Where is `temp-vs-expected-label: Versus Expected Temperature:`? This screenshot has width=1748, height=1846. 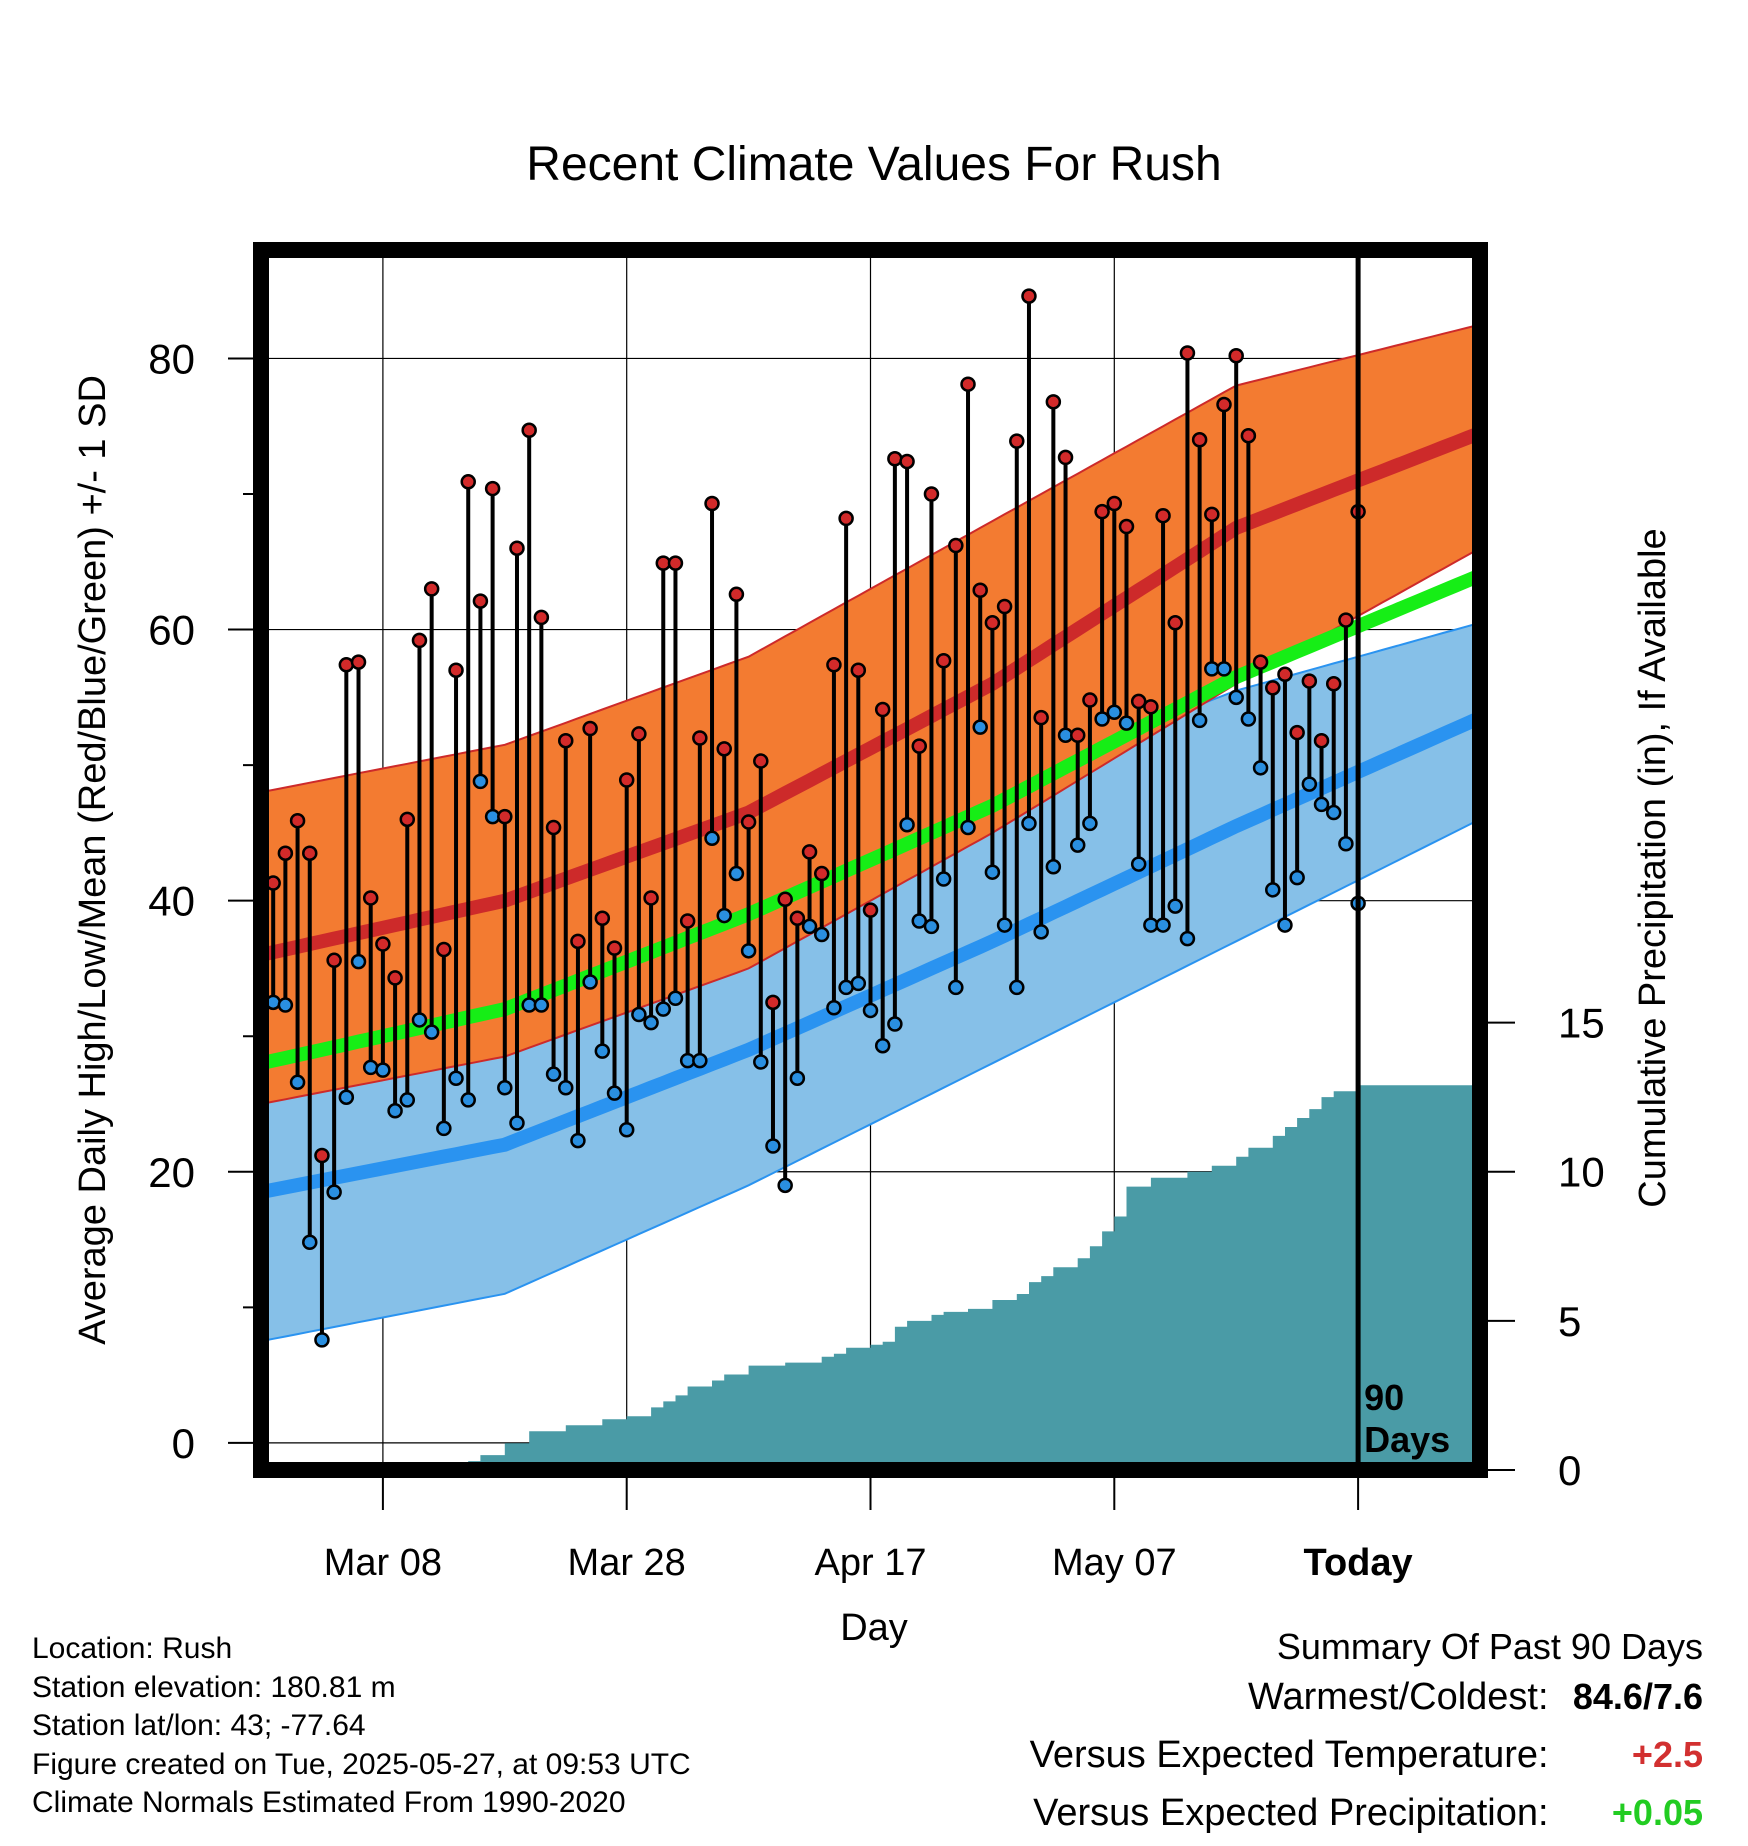
temp-vs-expected-label: Versus Expected Temperature: is located at coordinates (1289, 1755).